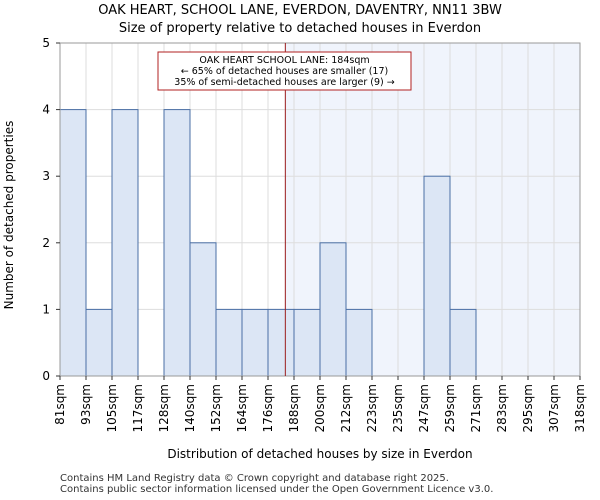 Image resolution: width=600 pixels, height=500 pixels. Describe the element at coordinates (294, 408) in the screenshot. I see `x-tick-label: 188sqm` at that location.